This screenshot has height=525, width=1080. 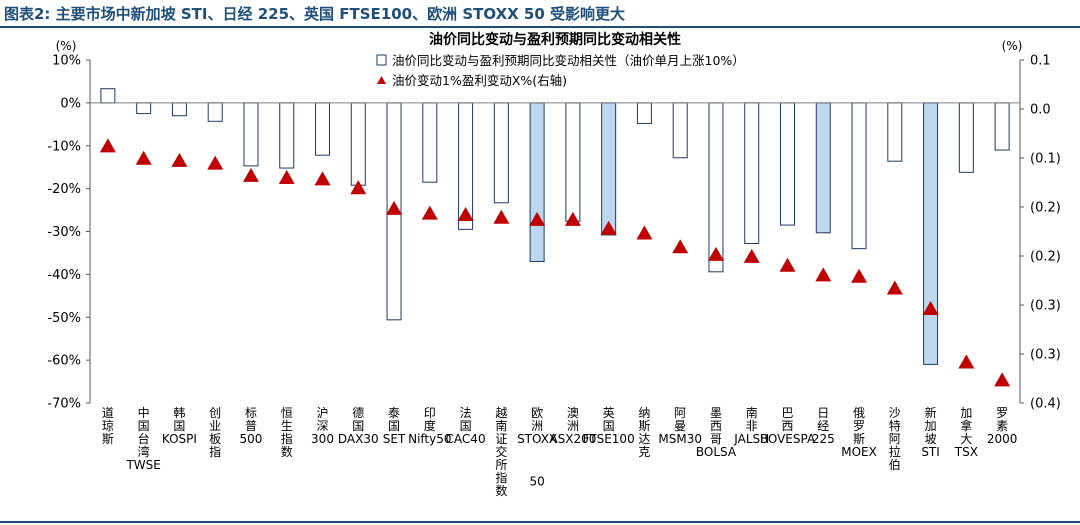 What do you see at coordinates (501, 452) in the screenshot?
I see `category-label: 越南证交所指数` at bounding box center [501, 452].